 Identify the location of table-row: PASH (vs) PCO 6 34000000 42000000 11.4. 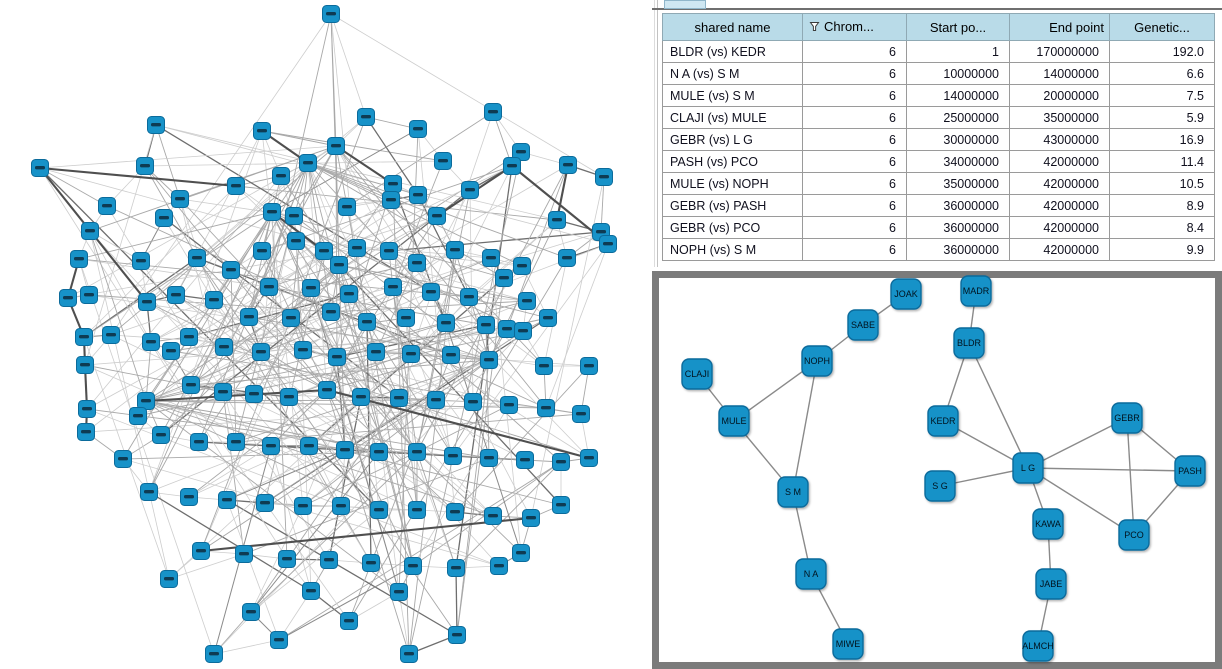
(938, 161).